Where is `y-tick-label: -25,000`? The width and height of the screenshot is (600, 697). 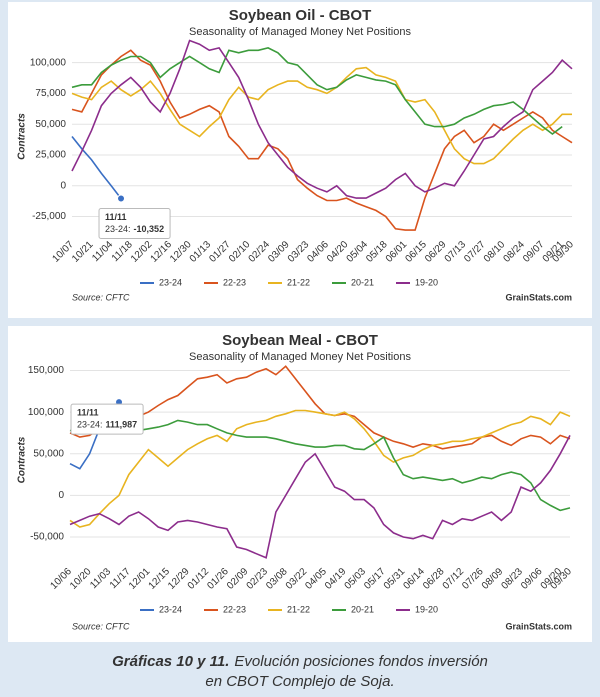 y-tick-label: -25,000 is located at coordinates (49, 216).